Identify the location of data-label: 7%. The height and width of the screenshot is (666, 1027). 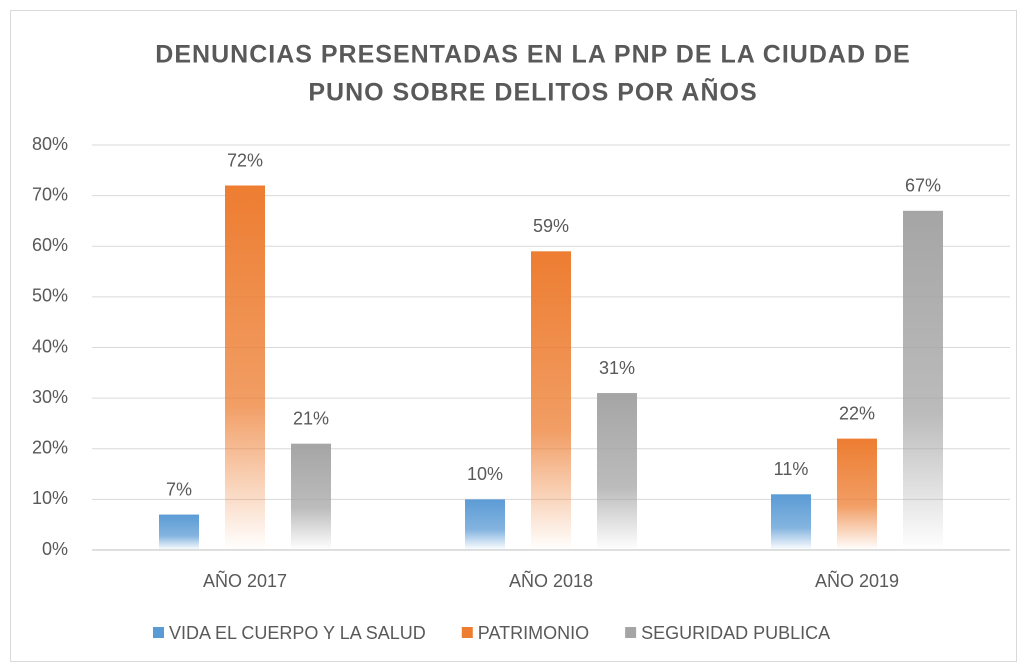
(179, 489).